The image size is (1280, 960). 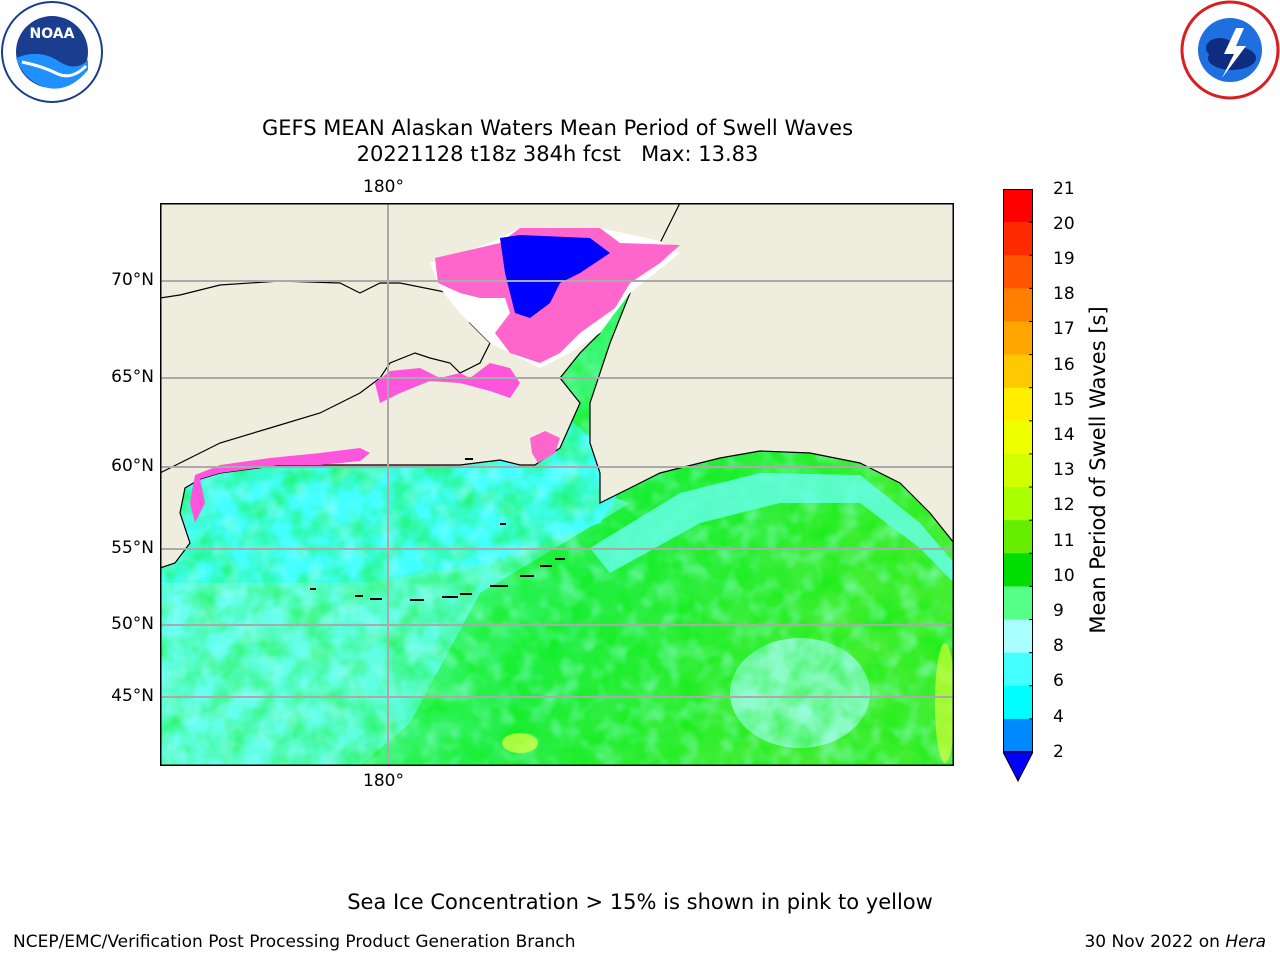 I want to click on ice-fringe-east, so click(x=545, y=447).